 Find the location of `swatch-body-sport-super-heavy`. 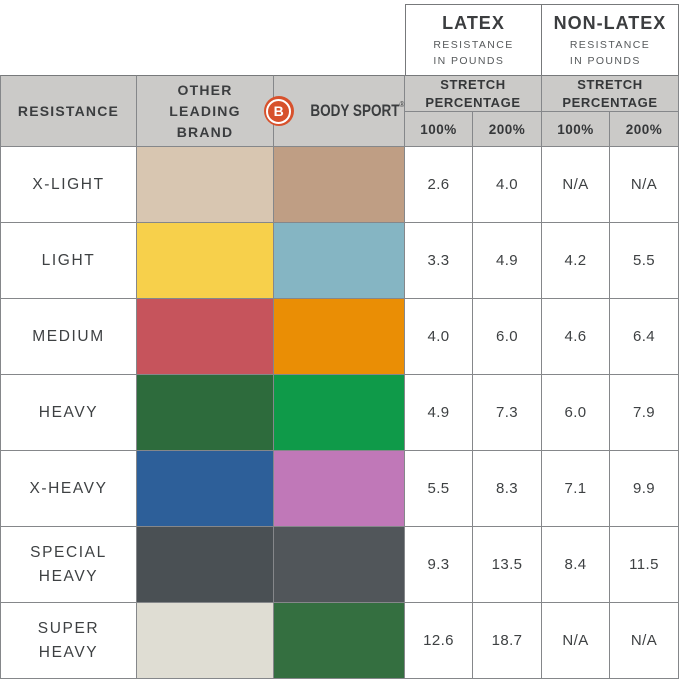

swatch-body-sport-super-heavy is located at coordinates (339, 641).